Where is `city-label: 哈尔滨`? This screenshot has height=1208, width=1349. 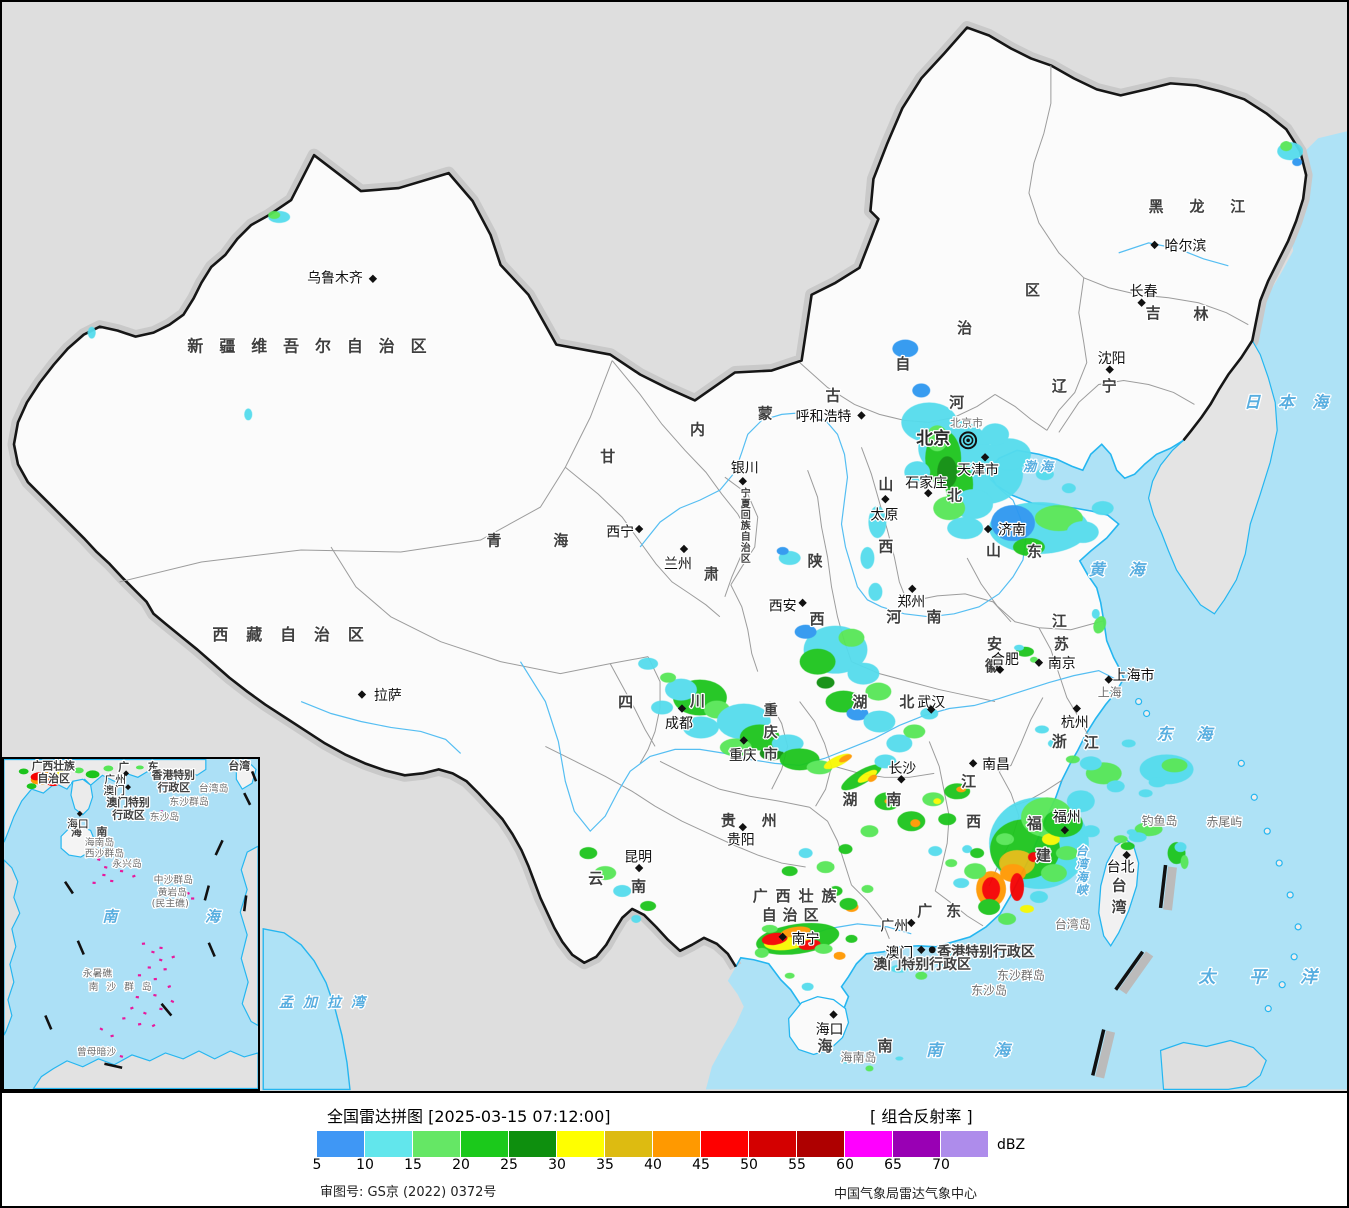
city-label: 哈尔滨 is located at coordinates (1186, 246).